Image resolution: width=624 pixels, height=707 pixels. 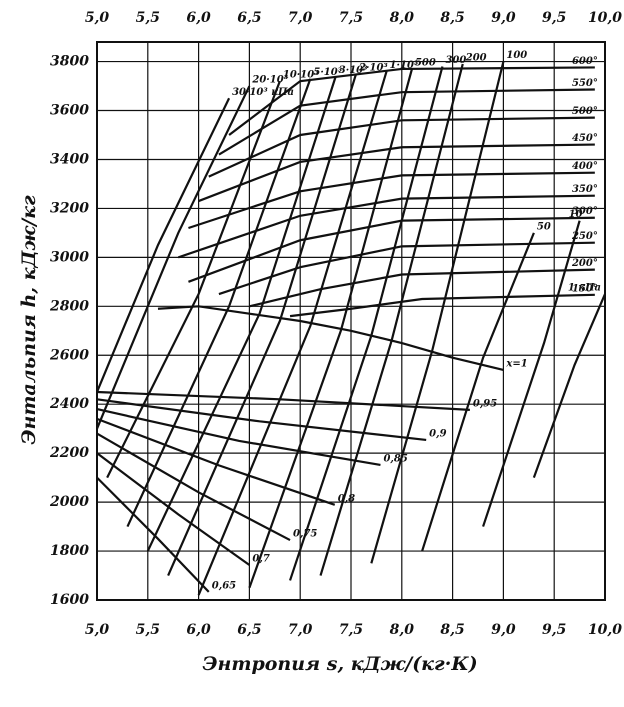 I want to click on x-tick-label-top: 6,5, so click(x=249, y=18).